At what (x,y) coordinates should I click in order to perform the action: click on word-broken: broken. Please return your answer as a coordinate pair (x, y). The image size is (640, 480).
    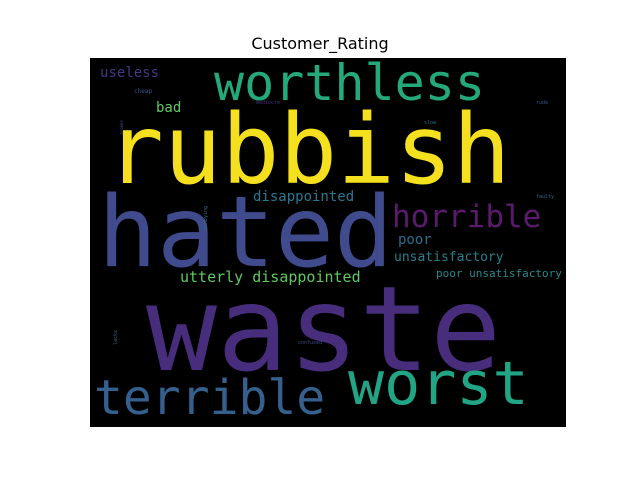
    Looking at the image, I should click on (121, 127).